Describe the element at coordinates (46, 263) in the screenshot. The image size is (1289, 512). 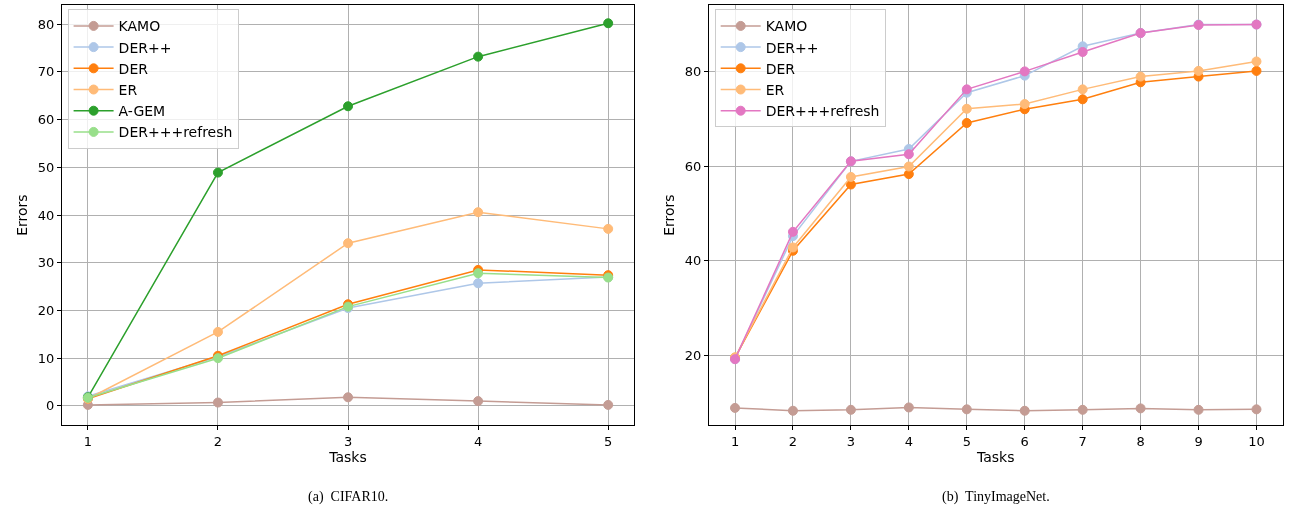
I see `y-tick-label: 30` at that location.